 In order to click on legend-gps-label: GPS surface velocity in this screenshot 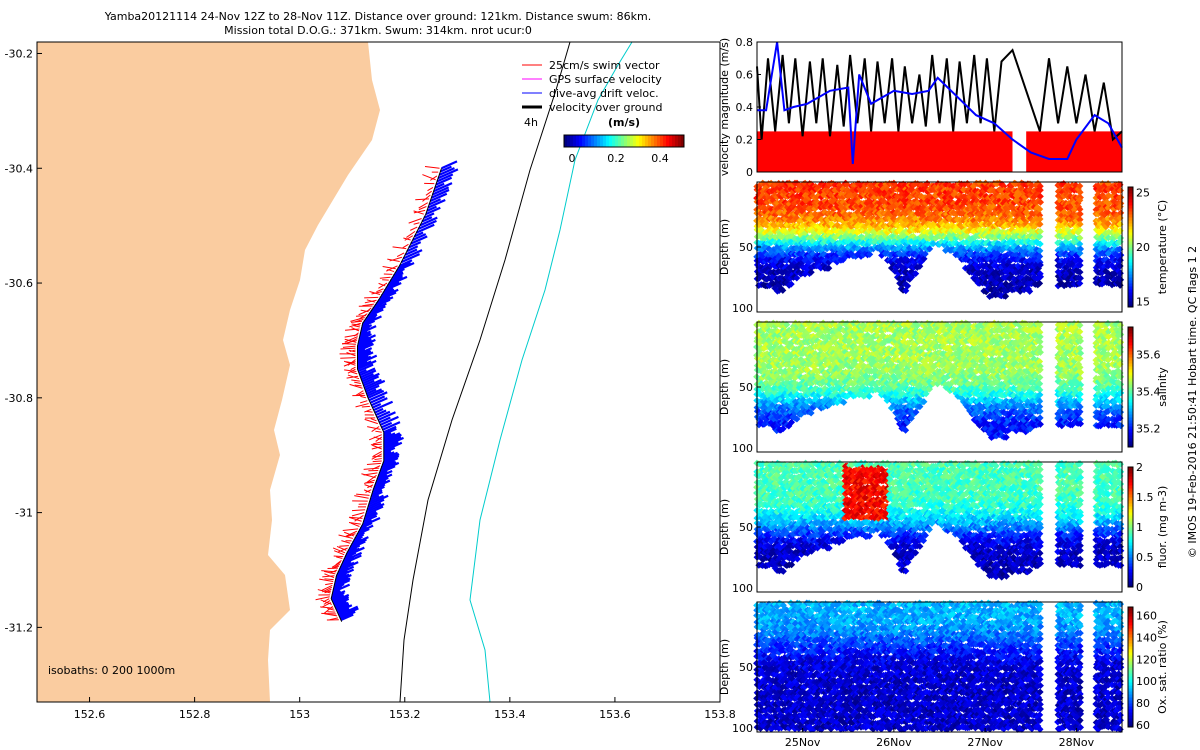, I will do `click(605, 79)`.